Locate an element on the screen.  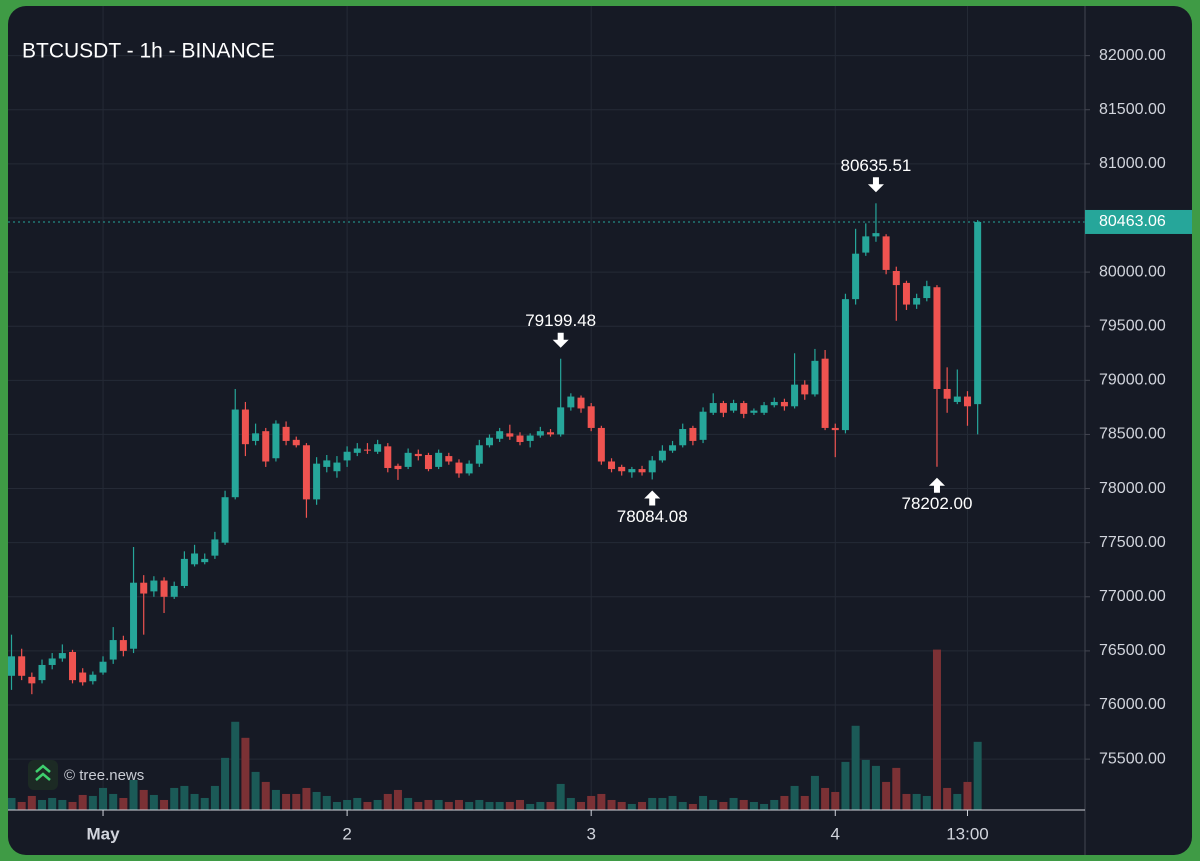
y-tick-label: 79500.00 is located at coordinates (1132, 325).